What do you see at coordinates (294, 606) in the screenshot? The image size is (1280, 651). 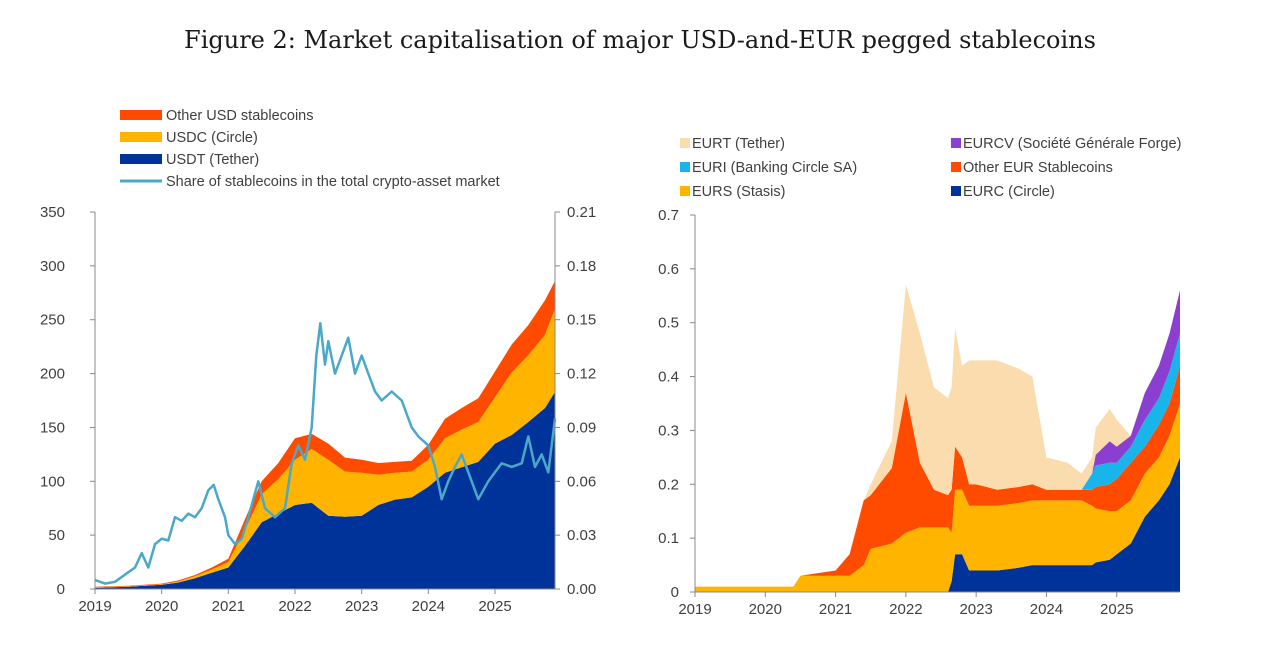 I see `usd-x-tick-3: 2022` at bounding box center [294, 606].